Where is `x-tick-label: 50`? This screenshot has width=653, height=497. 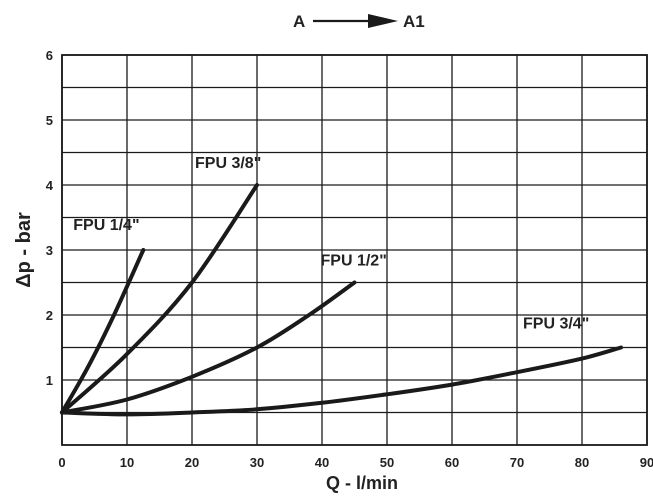
x-tick-label: 50 is located at coordinates (387, 462).